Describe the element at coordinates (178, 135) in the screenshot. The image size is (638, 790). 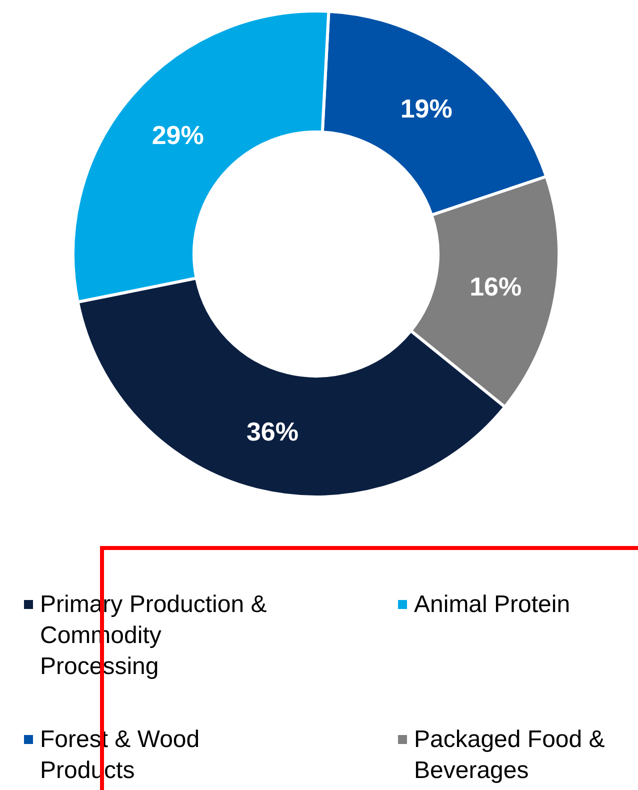
I see `data-label: 29%` at that location.